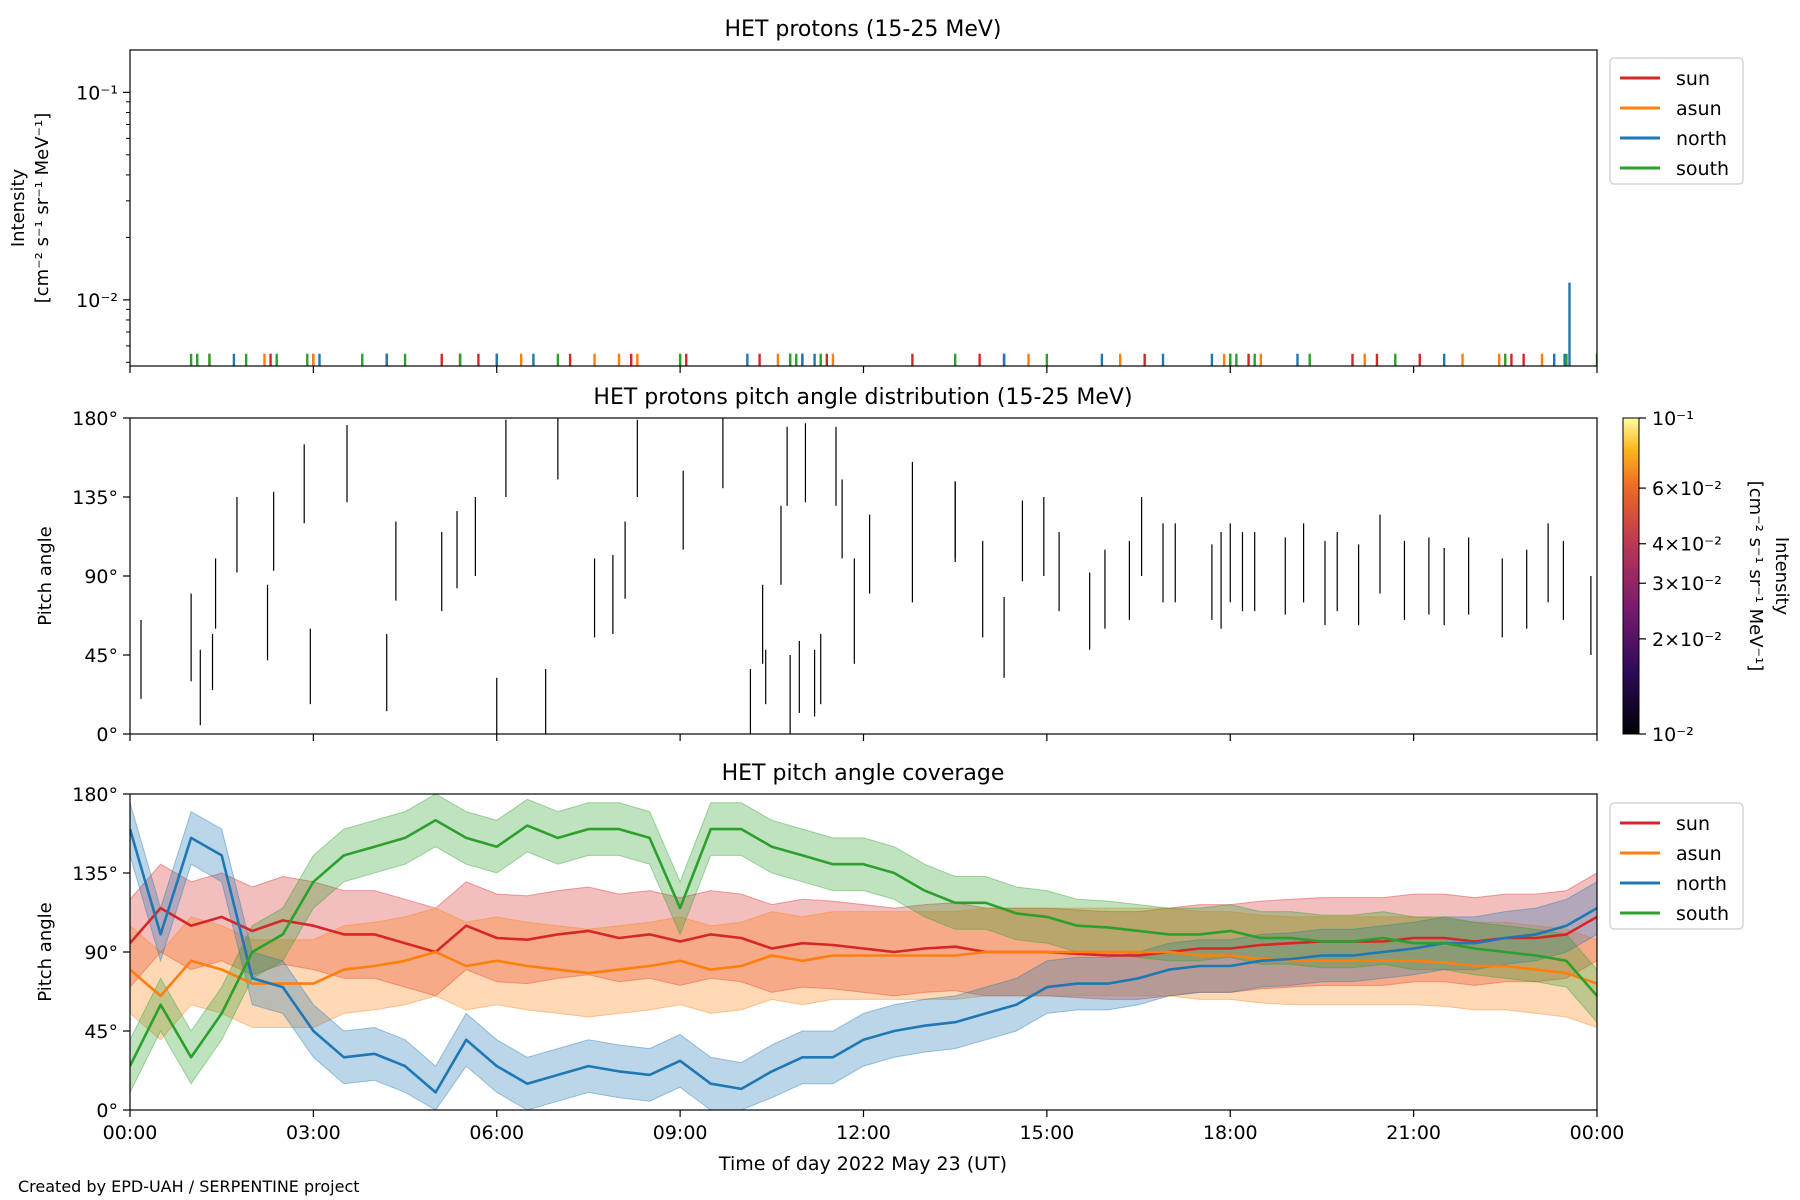  I want to click on ytick-label: 10⁻¹, so click(97, 93).